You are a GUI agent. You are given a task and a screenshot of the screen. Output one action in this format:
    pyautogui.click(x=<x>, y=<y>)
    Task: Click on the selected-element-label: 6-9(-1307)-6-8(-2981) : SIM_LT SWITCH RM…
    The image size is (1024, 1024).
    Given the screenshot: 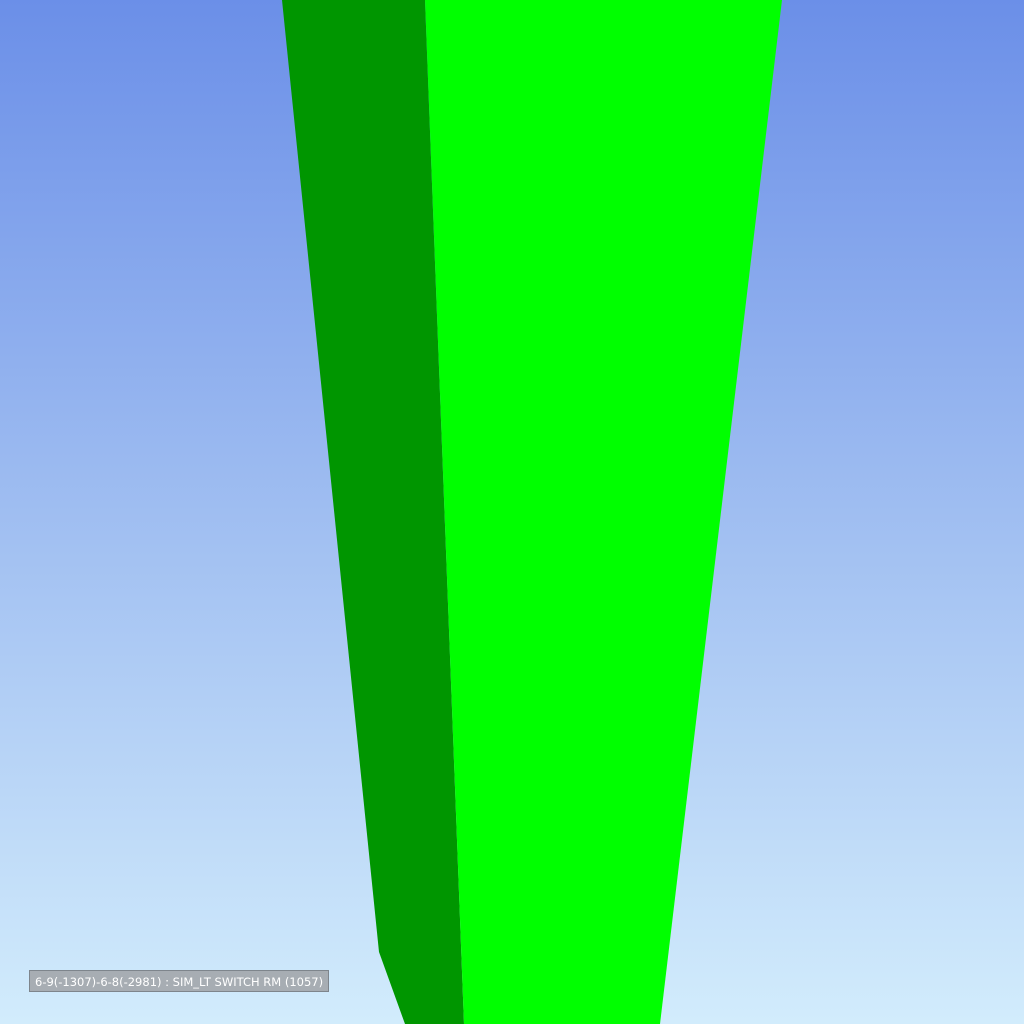 What is the action you would take?
    pyautogui.click(x=179, y=981)
    